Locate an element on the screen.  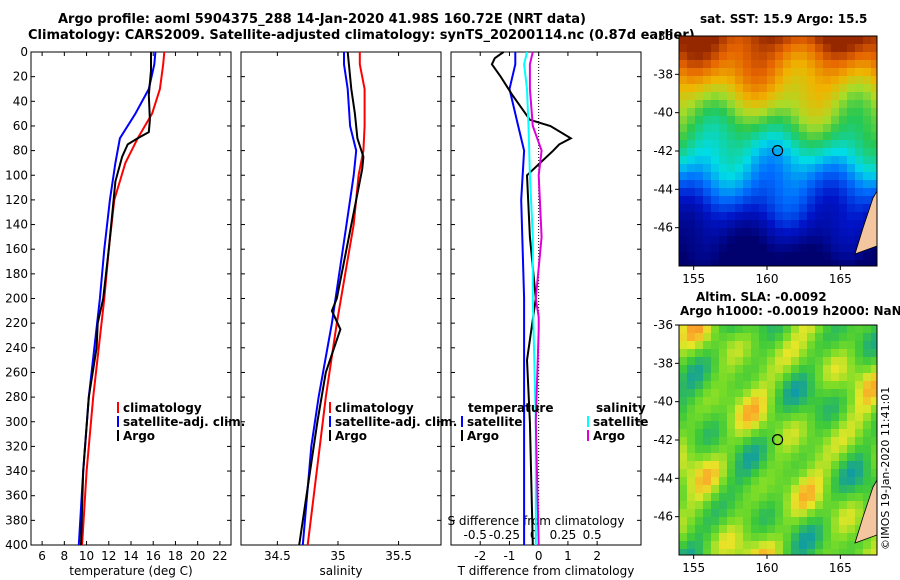
salinity-panel-xtick-label: 34.5 is located at coordinates (277, 556).